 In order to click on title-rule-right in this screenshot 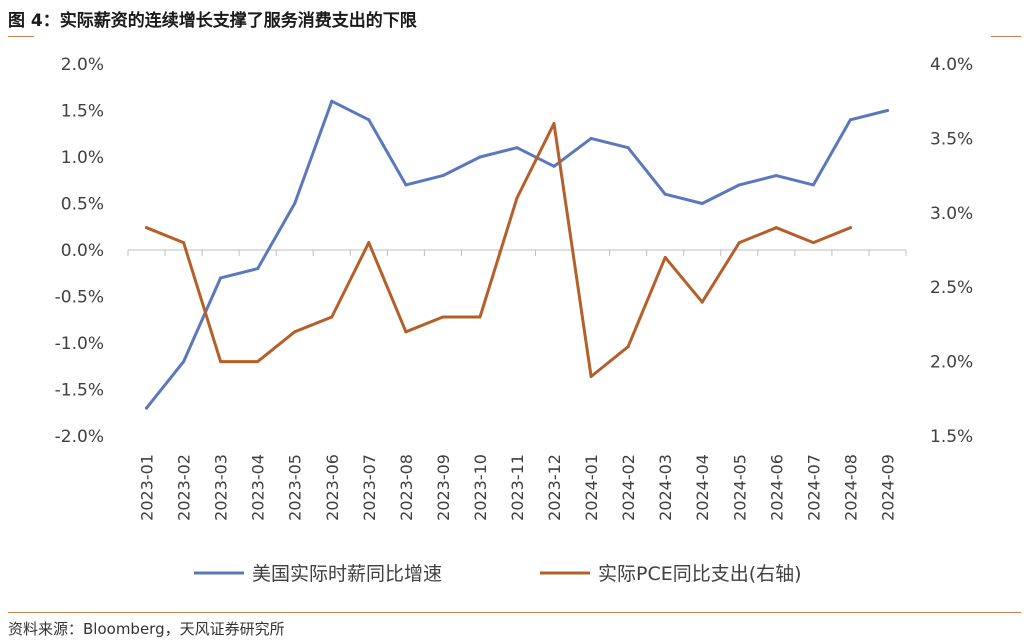, I will do `click(1006, 36)`.